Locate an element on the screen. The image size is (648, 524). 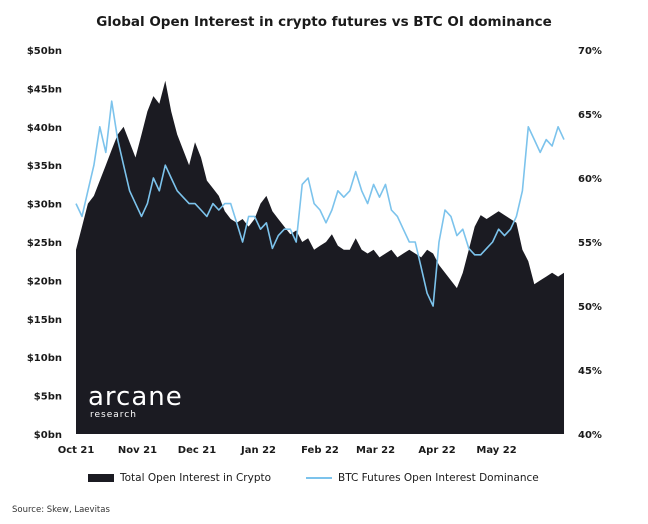
legend-swatch-line is located at coordinates (319, 478).